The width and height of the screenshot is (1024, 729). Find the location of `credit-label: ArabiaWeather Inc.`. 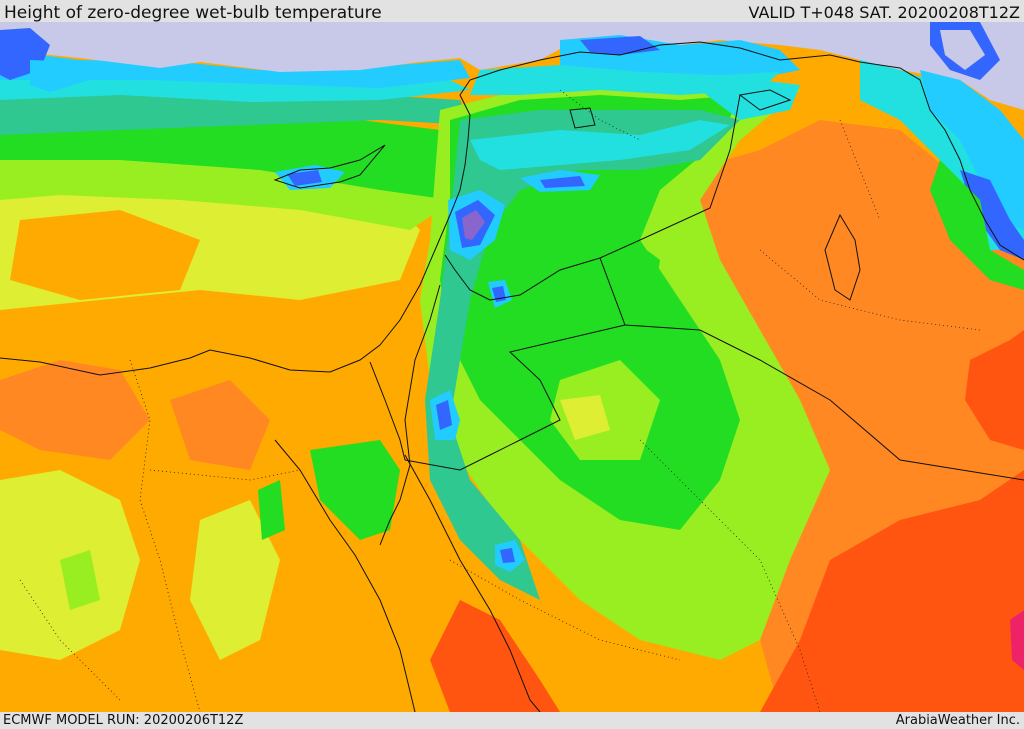

credit-label: ArabiaWeather Inc. is located at coordinates (957, 720).